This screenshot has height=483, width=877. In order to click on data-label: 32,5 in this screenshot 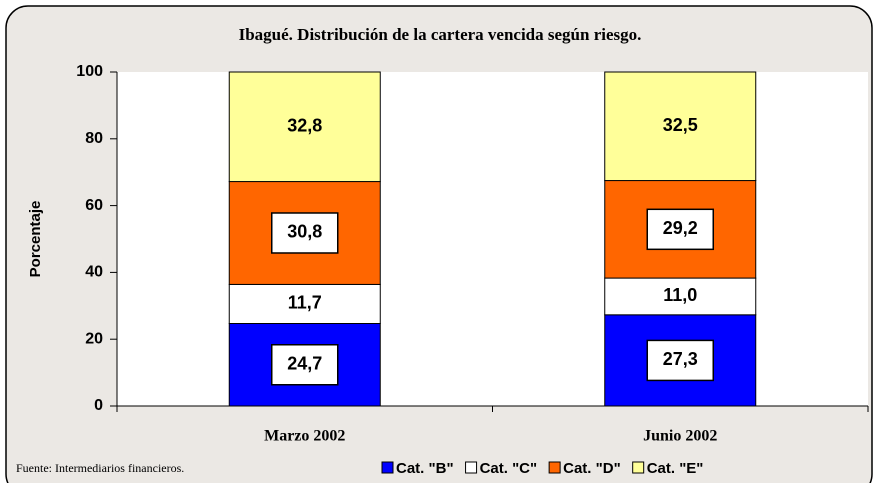, I will do `click(680, 125)`.